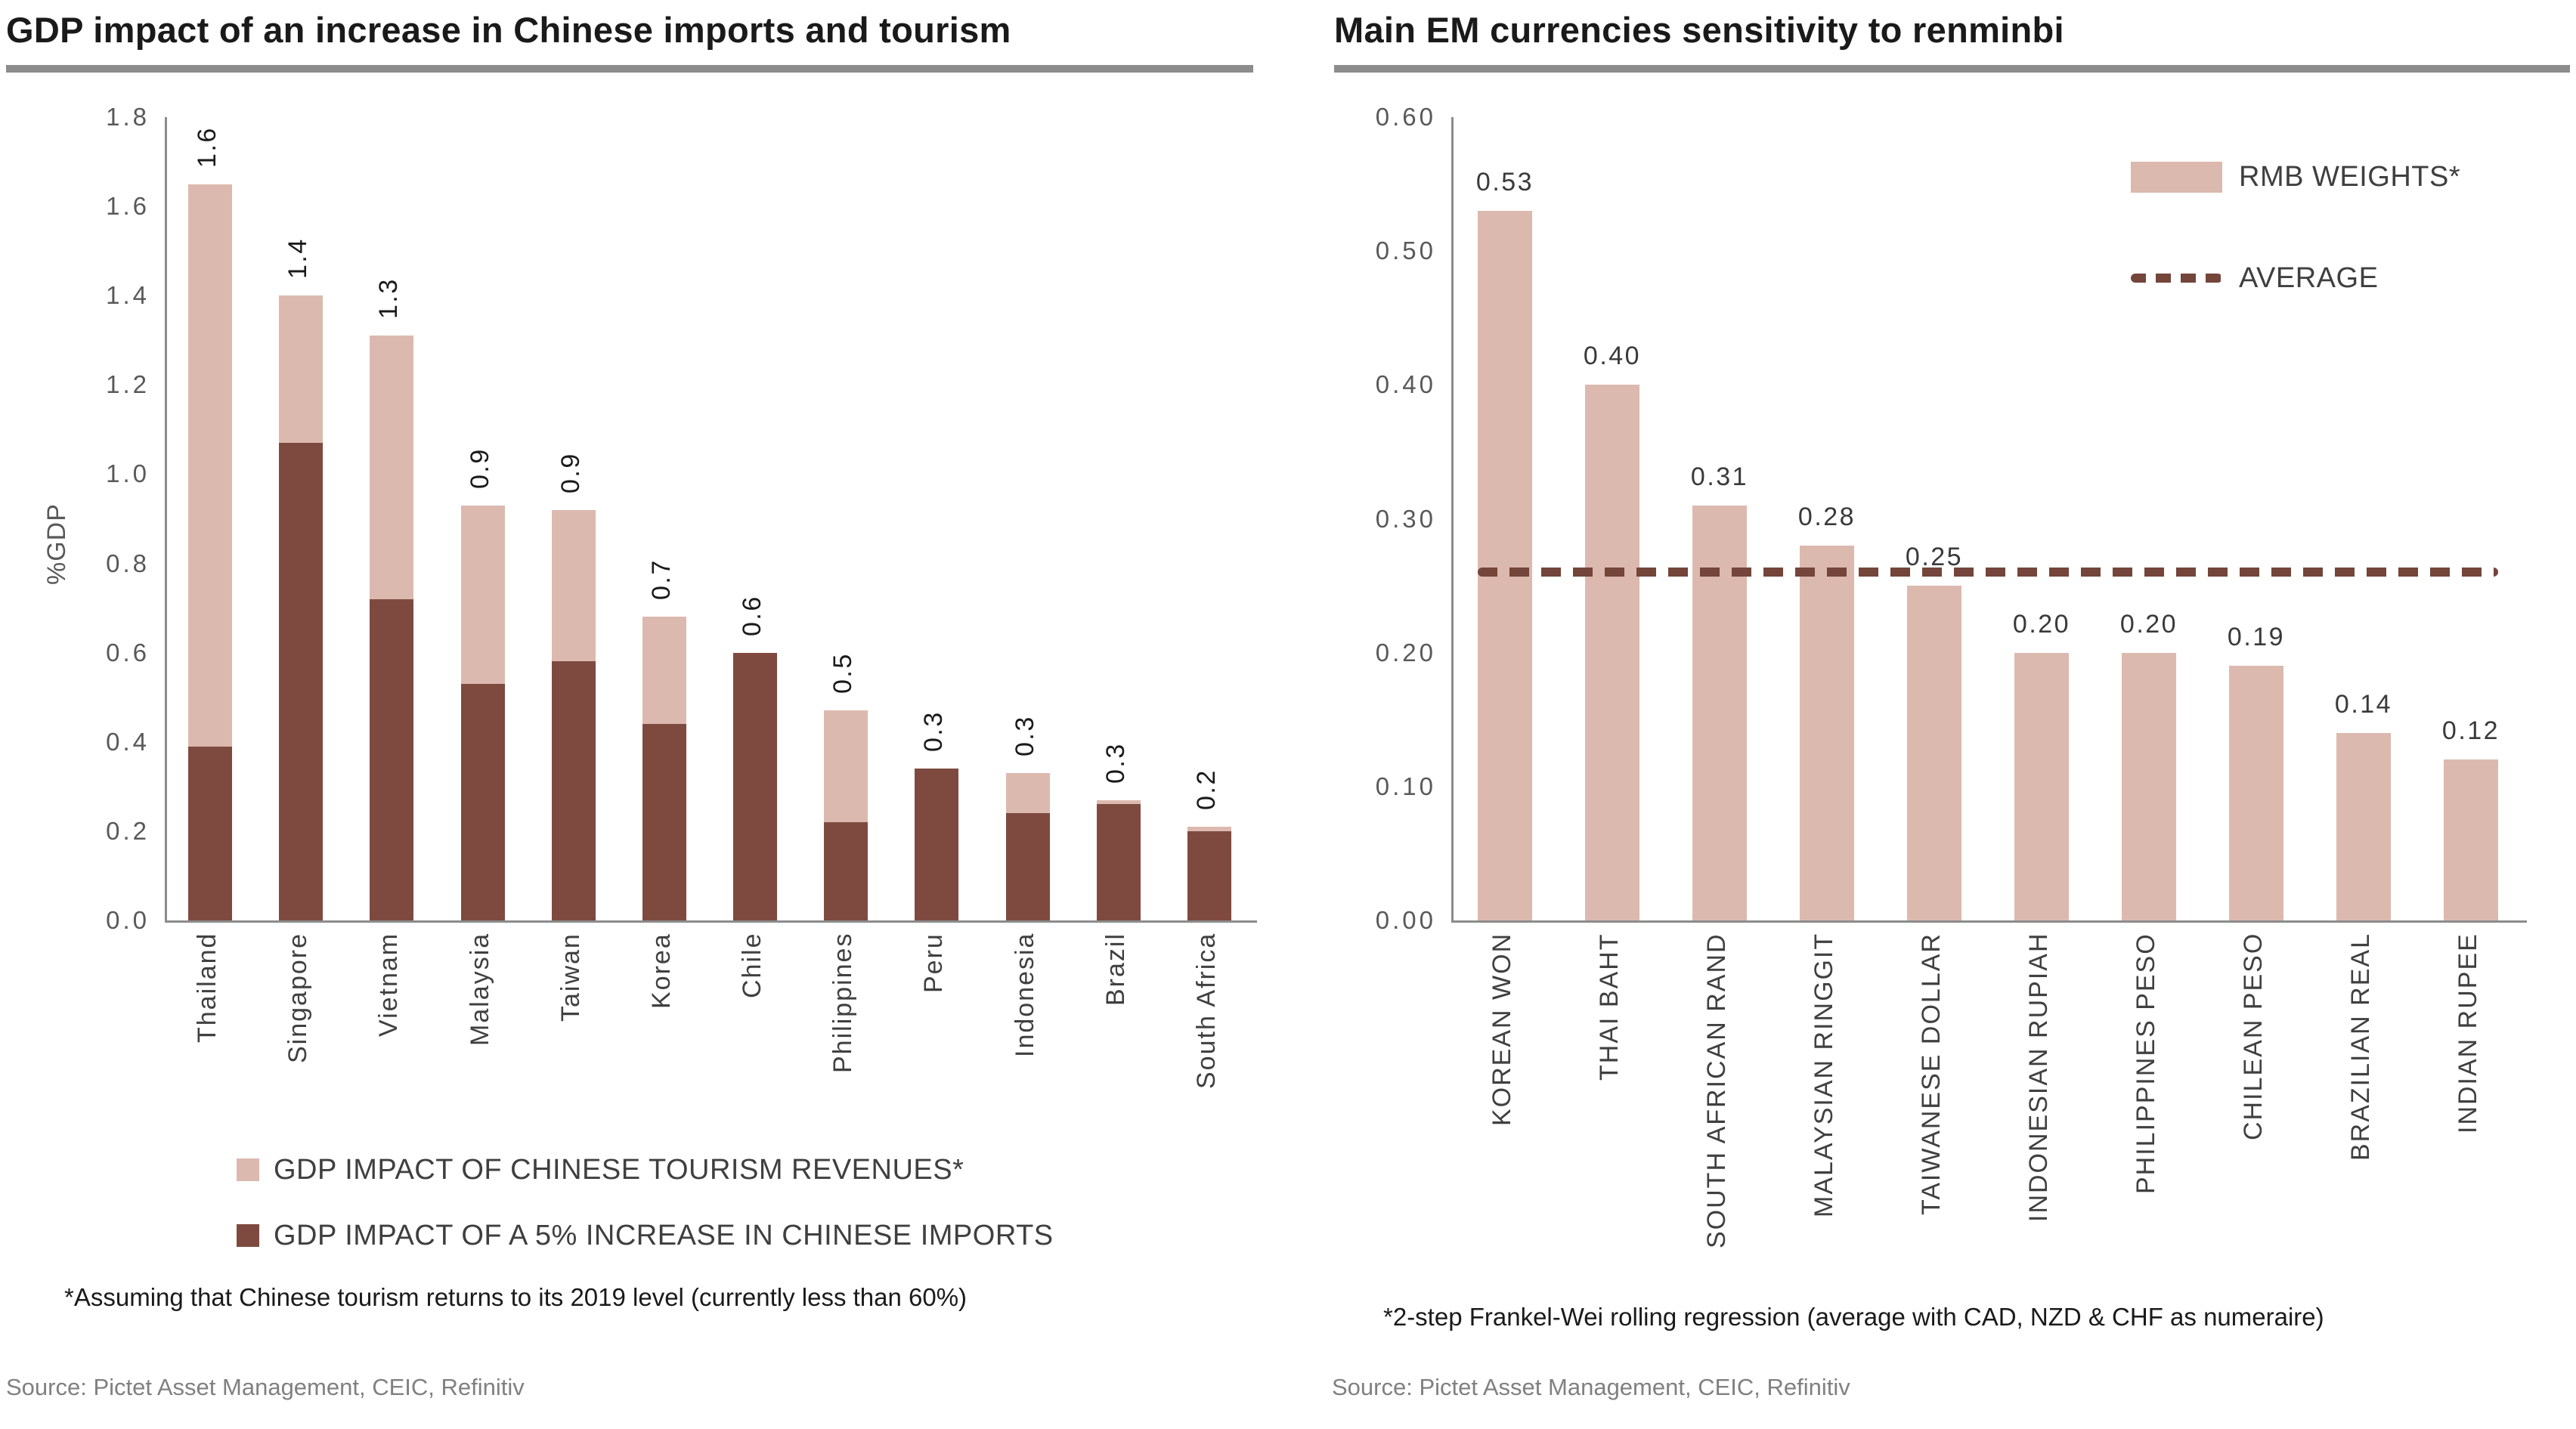 The height and width of the screenshot is (1429, 2576). Describe the element at coordinates (1952, 69) in the screenshot. I see `right-title-rule` at that location.